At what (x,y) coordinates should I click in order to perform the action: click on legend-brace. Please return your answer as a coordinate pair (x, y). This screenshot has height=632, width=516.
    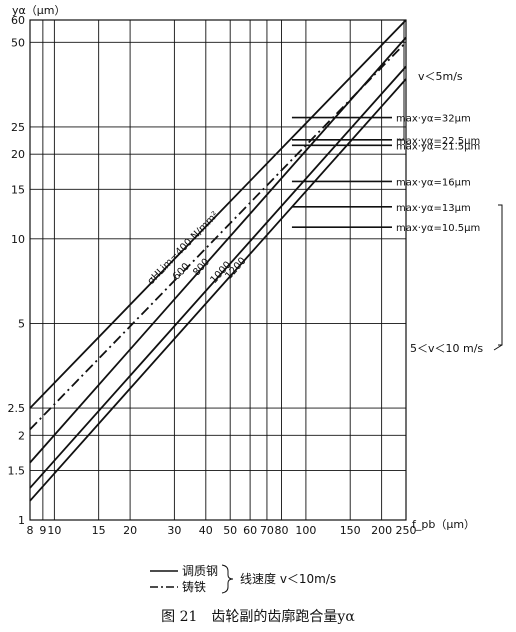
    Looking at the image, I should click on (227, 579).